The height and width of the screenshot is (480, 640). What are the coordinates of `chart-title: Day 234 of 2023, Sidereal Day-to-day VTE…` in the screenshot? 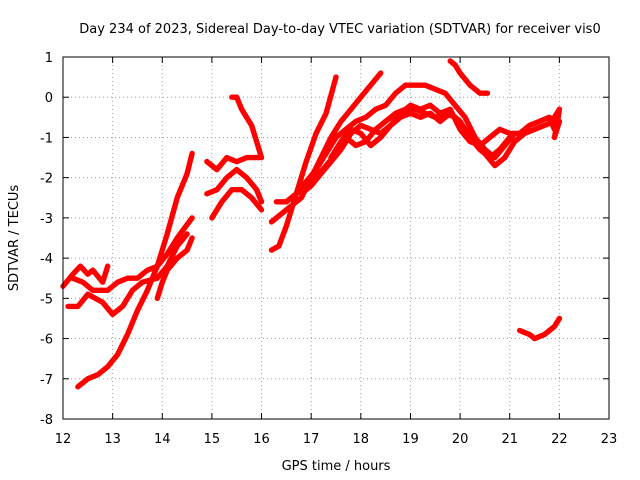 It's located at (339, 29).